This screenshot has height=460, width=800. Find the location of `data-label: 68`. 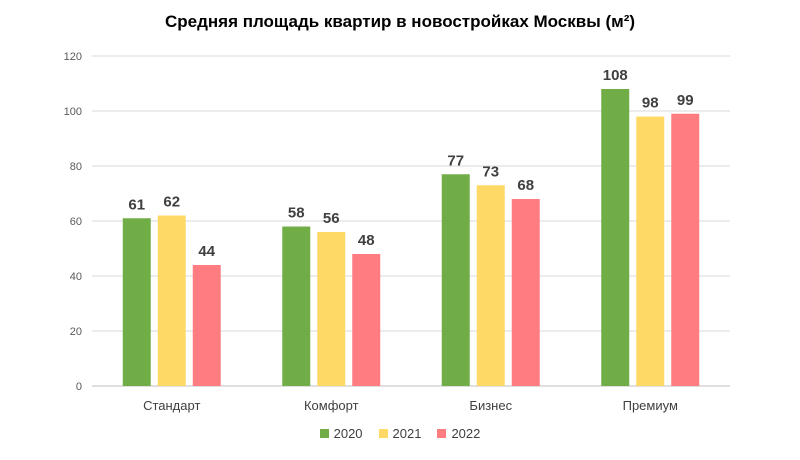

data-label: 68 is located at coordinates (525, 185).